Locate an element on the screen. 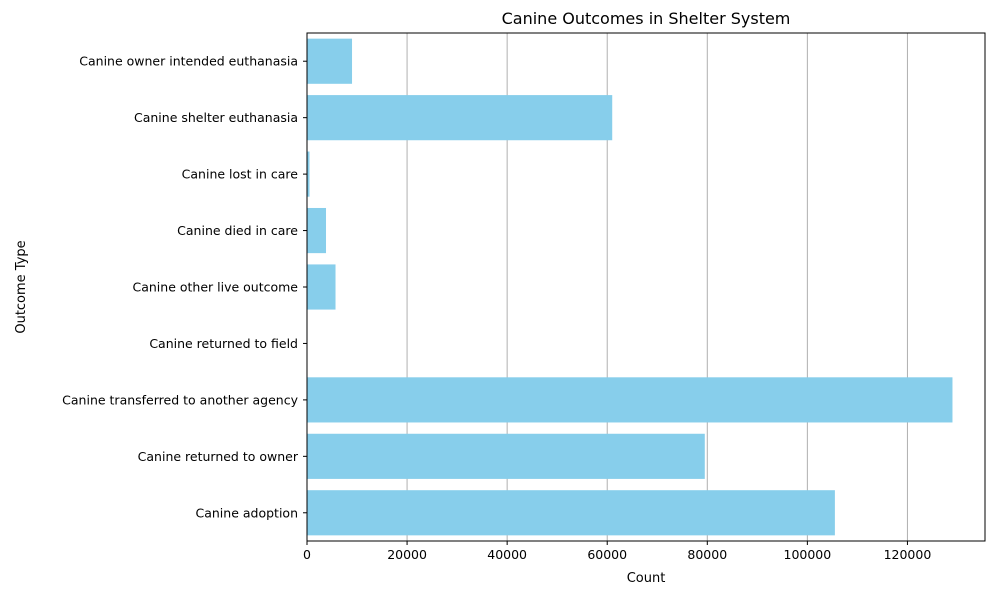 This screenshot has width=1000, height=600. x-tick-label: 60000 is located at coordinates (607, 554).